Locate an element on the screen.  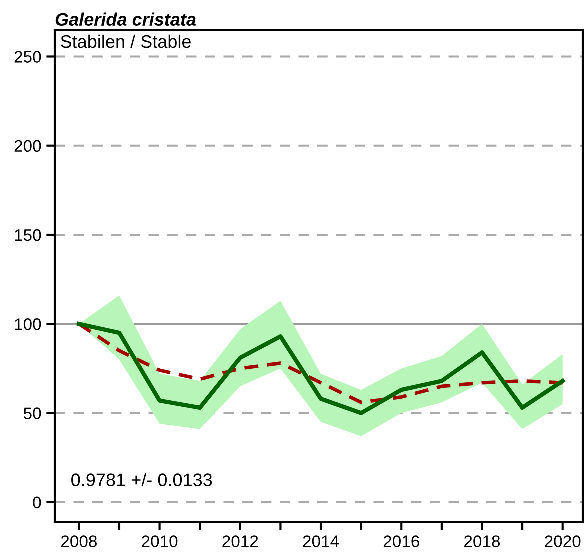
x-tick-label: 2018 is located at coordinates (482, 542).